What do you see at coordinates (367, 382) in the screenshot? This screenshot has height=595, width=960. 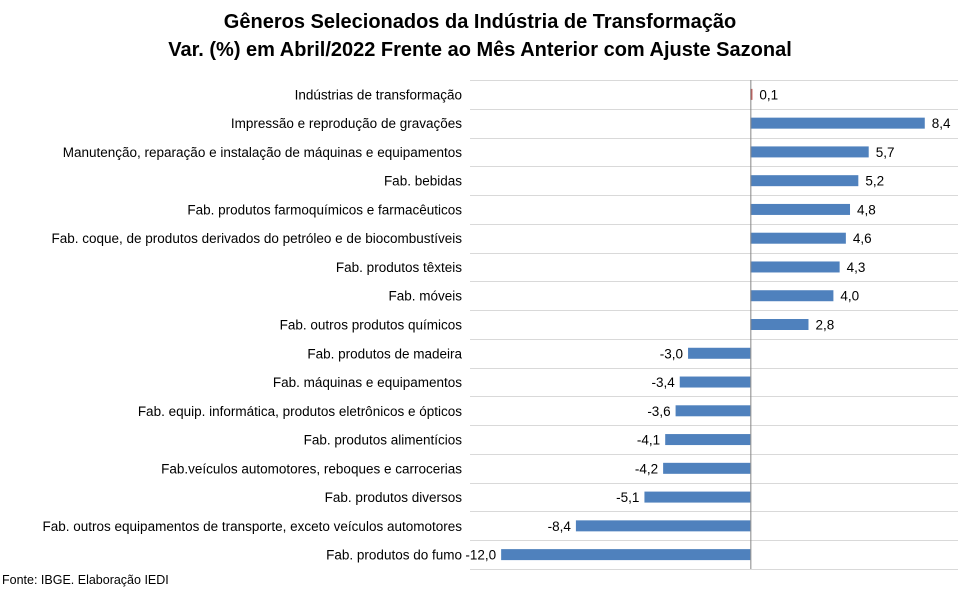 I see `category-label: Fab. máquinas e equipamentos` at bounding box center [367, 382].